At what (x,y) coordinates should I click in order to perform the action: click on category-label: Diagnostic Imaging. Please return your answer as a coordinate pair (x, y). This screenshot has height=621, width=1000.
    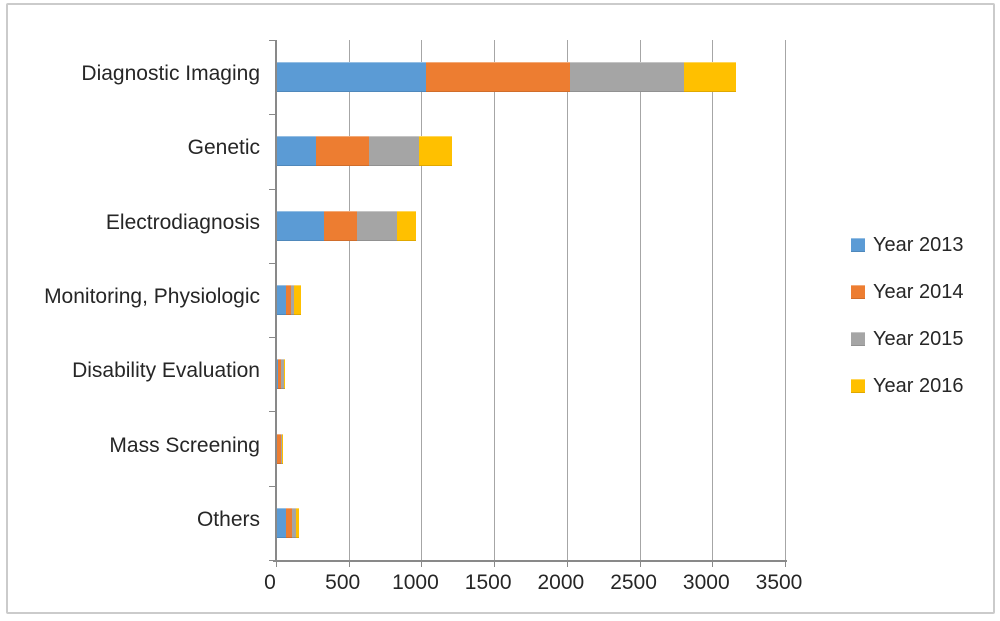
    Looking at the image, I should click on (170, 74).